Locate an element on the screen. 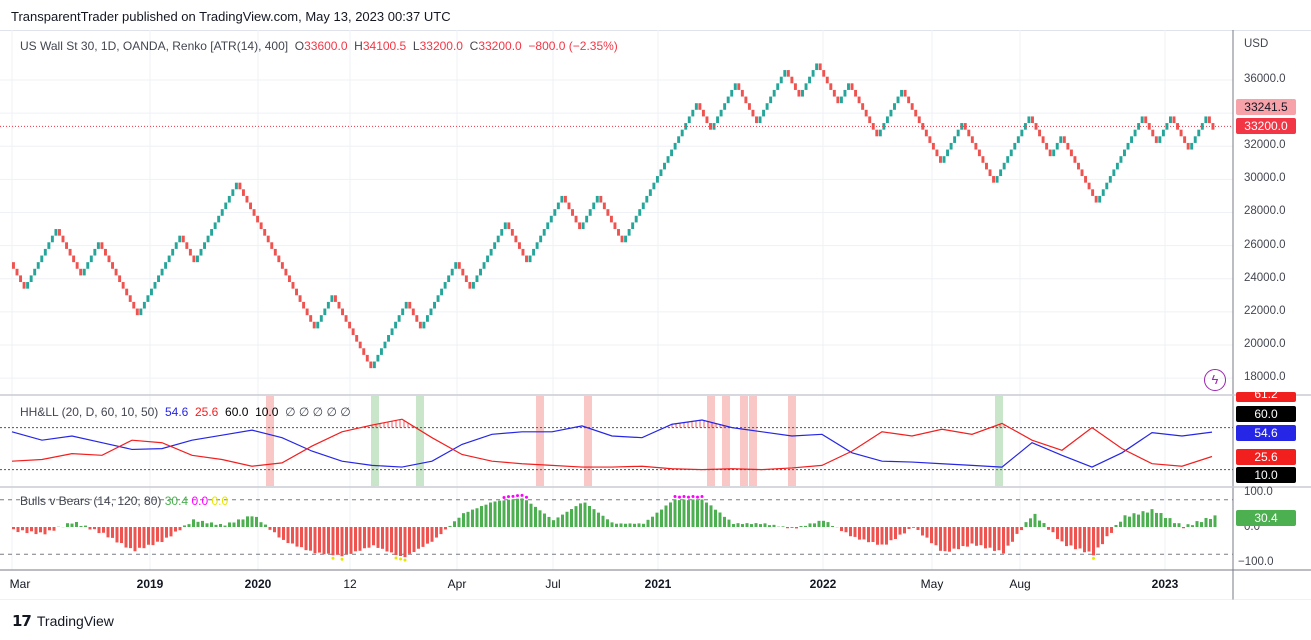  high-price-tag: 33241.5 is located at coordinates (1266, 107).